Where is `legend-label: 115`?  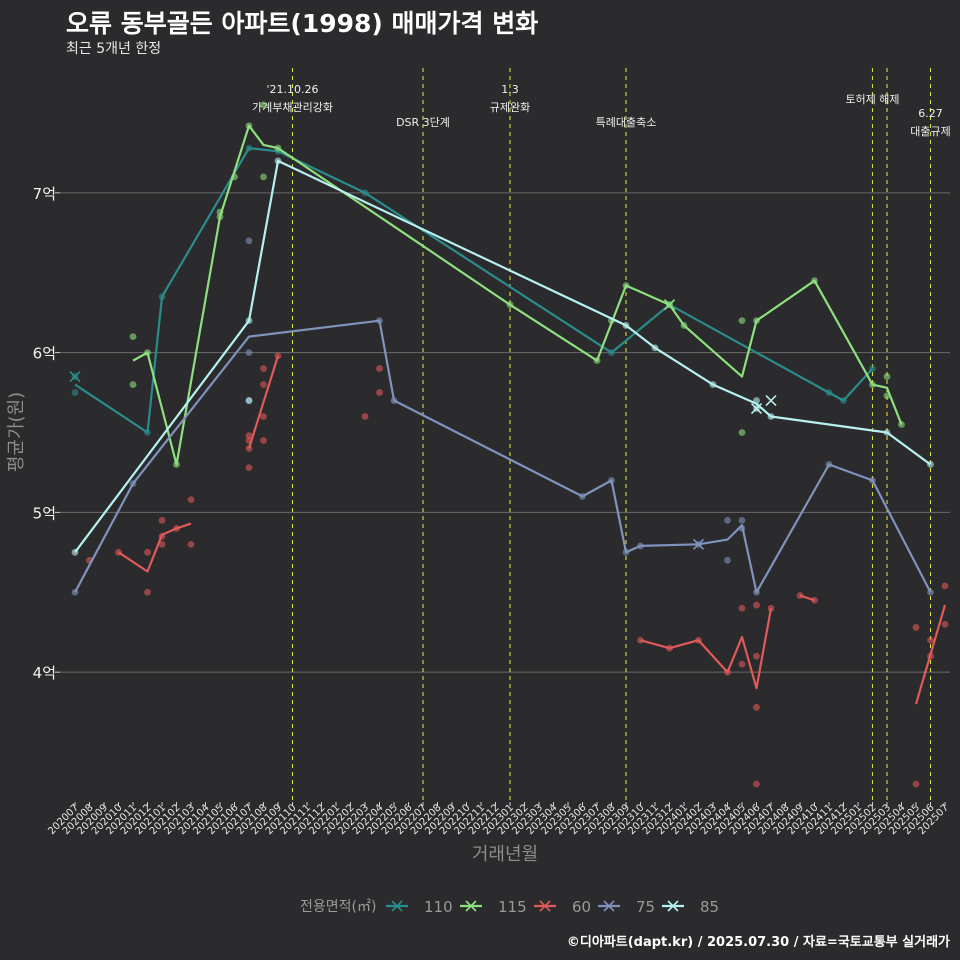
legend-label: 115 is located at coordinates (512, 907).